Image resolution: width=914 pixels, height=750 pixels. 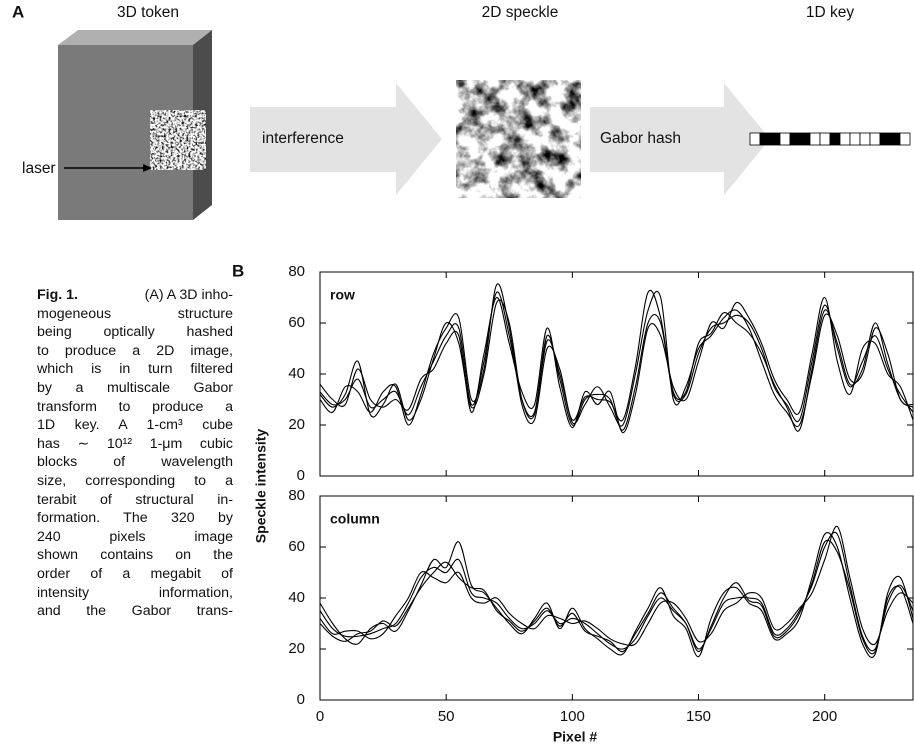 What do you see at coordinates (135, 295) in the screenshot?
I see `caption-line: Fig. 1. (A) A 3D inho-` at bounding box center [135, 295].